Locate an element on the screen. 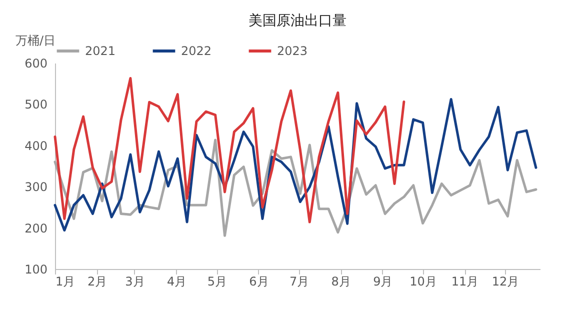  y-axis-title: 万桶/日 is located at coordinates (36, 41).